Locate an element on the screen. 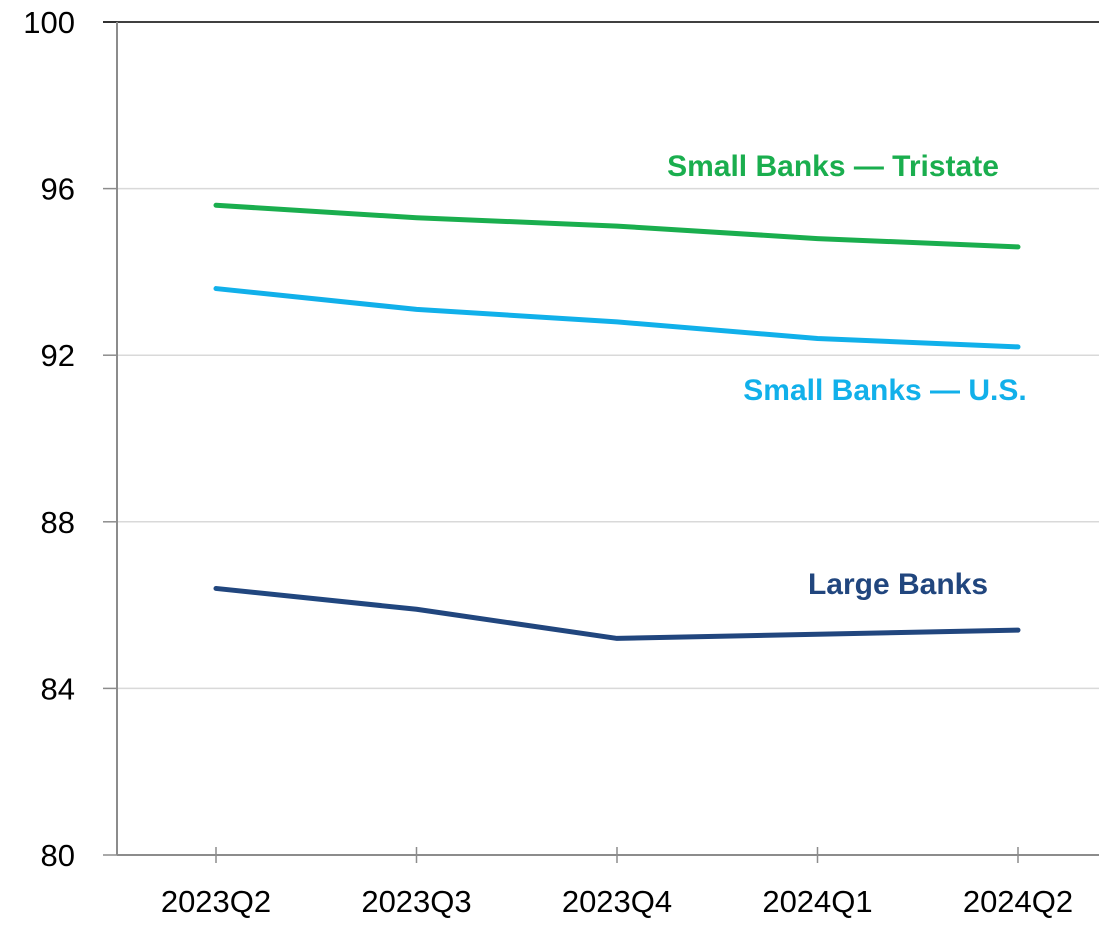 Image resolution: width=1101 pixels, height=930 pixels. y-tick-label: 84 is located at coordinates (58, 688).